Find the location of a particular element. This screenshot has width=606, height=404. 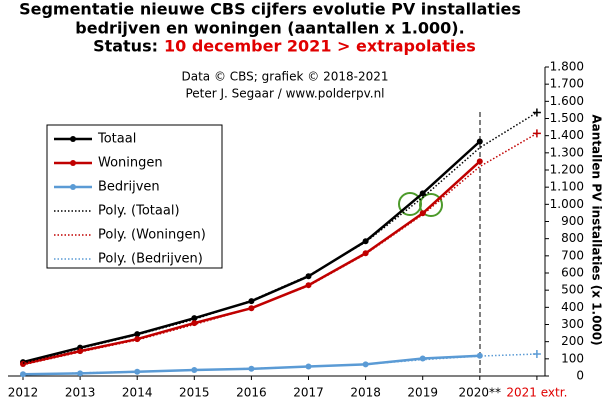

y-tick-label: 900 is located at coordinates (572, 221).